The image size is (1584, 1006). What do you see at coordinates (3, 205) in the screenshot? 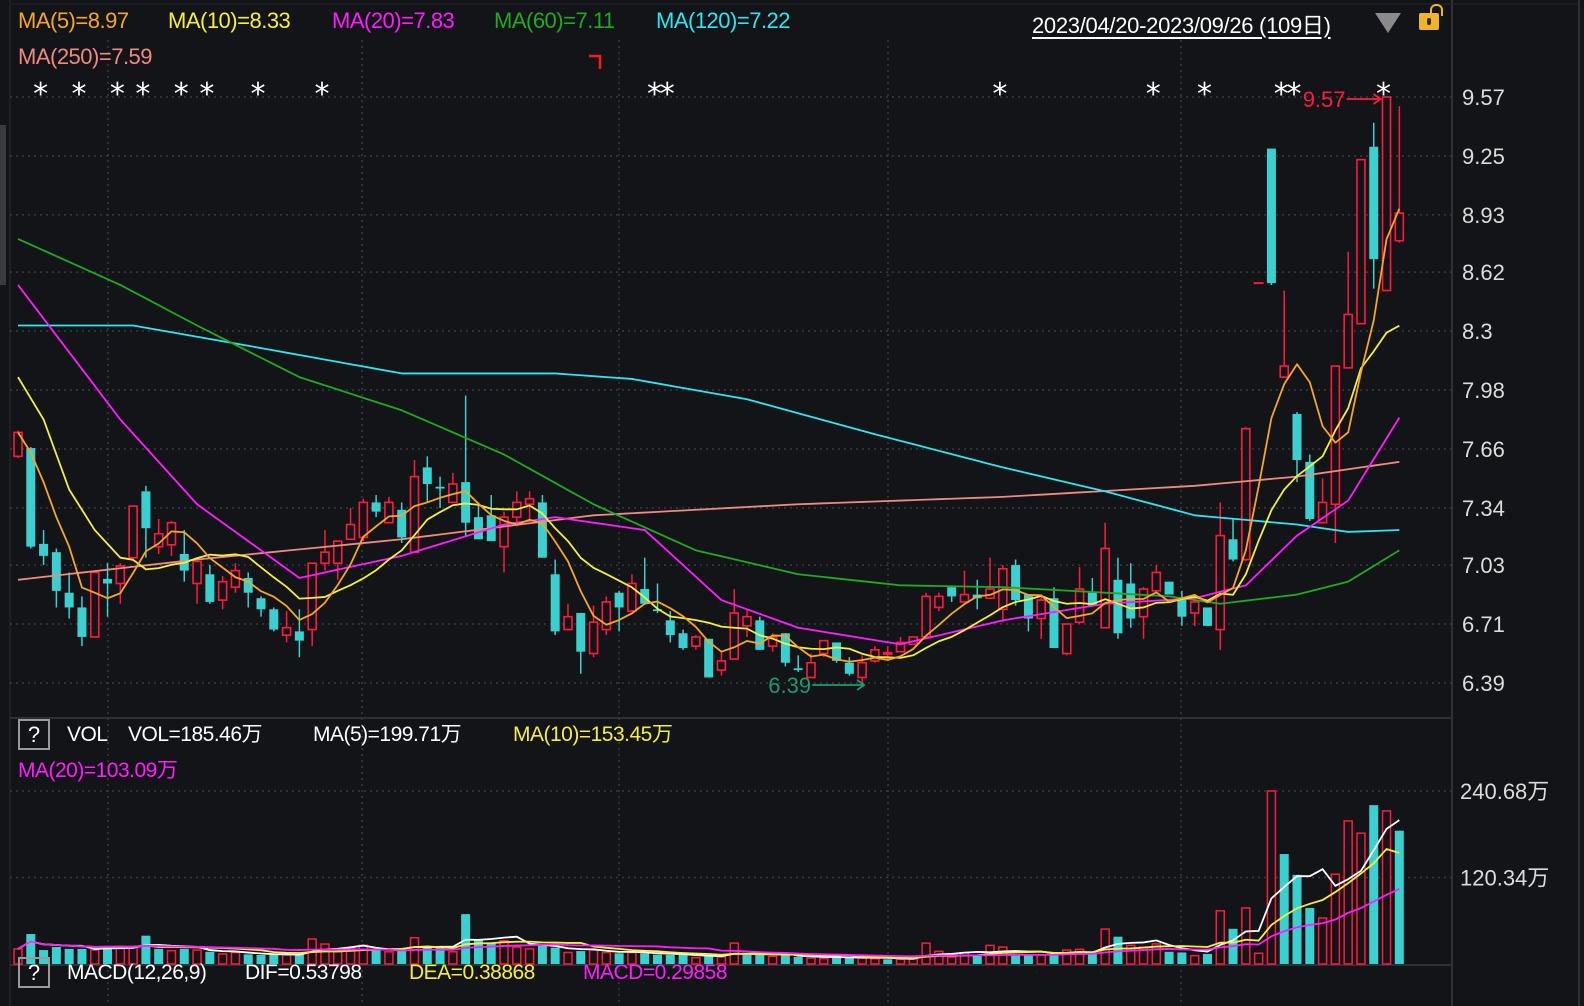
I see `left-scrollbar` at bounding box center [3, 205].